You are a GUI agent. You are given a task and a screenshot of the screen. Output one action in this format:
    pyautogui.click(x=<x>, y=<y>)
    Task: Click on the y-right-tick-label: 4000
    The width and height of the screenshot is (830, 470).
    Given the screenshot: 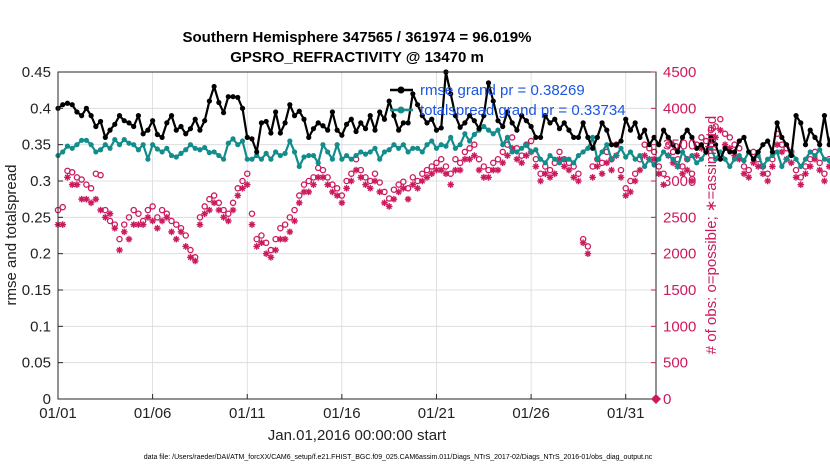 What is the action you would take?
    pyautogui.click(x=679, y=108)
    